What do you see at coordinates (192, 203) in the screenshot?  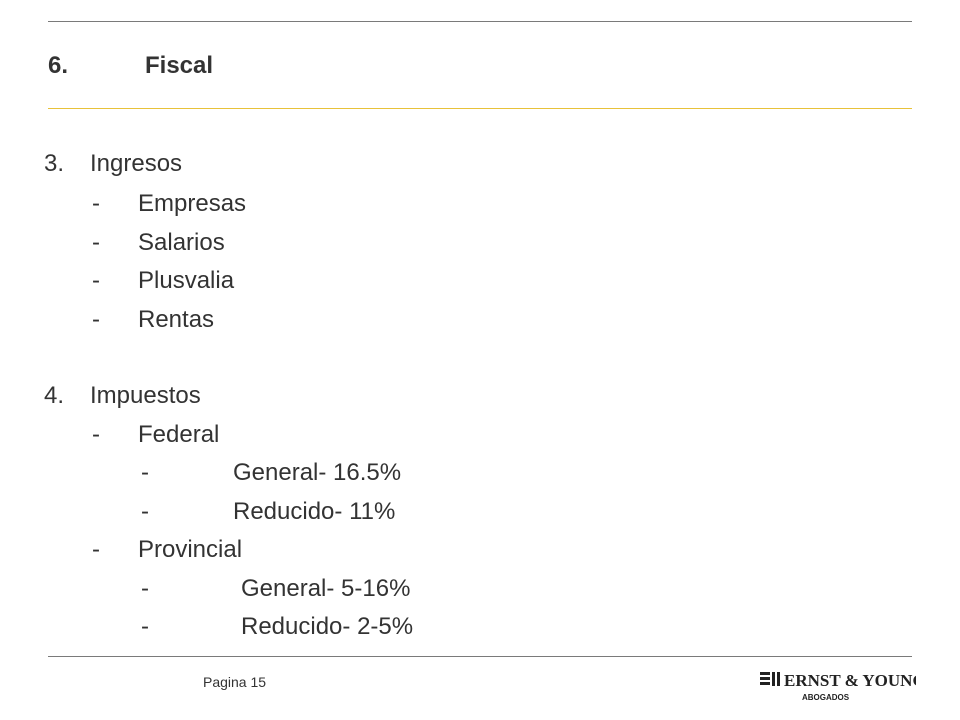 I see `item-label: Empresas` at bounding box center [192, 203].